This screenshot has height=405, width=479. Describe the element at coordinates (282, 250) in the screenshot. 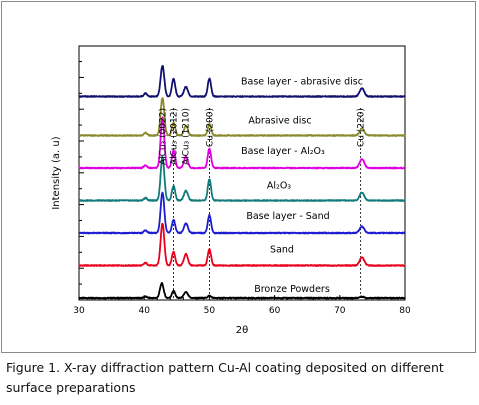

I see `series-label: Sand` at that location.